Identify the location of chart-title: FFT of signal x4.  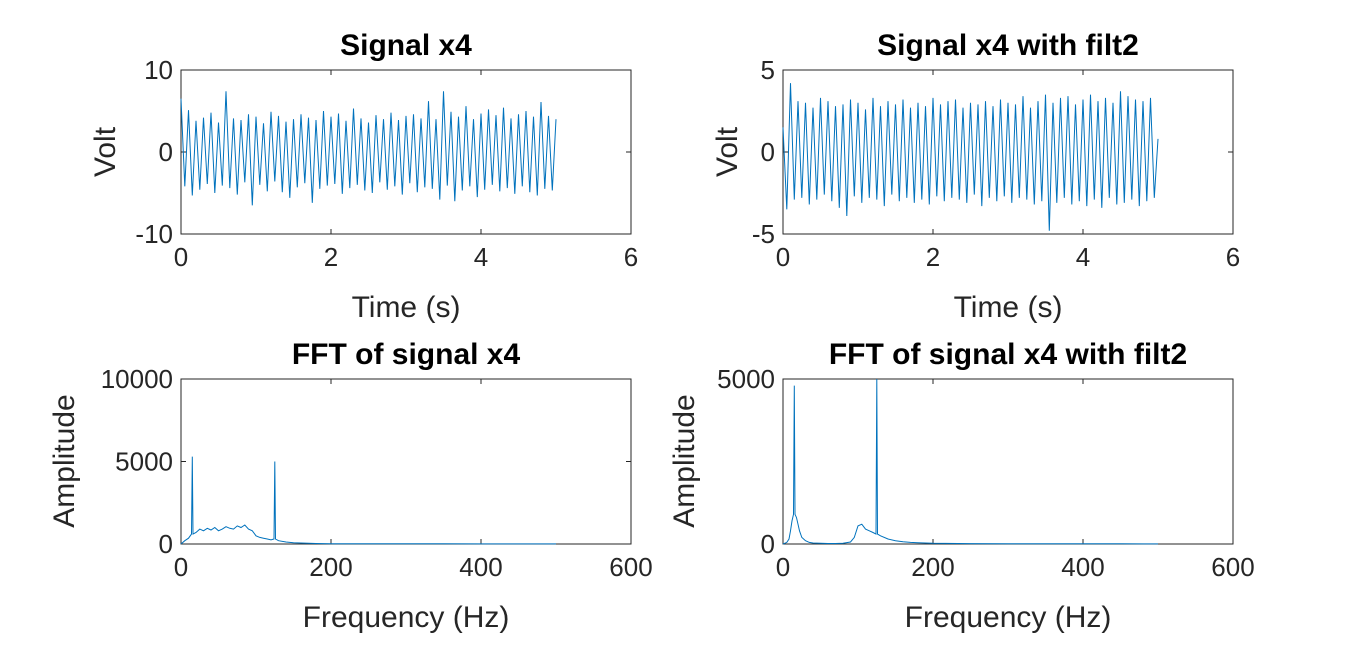
(406, 354).